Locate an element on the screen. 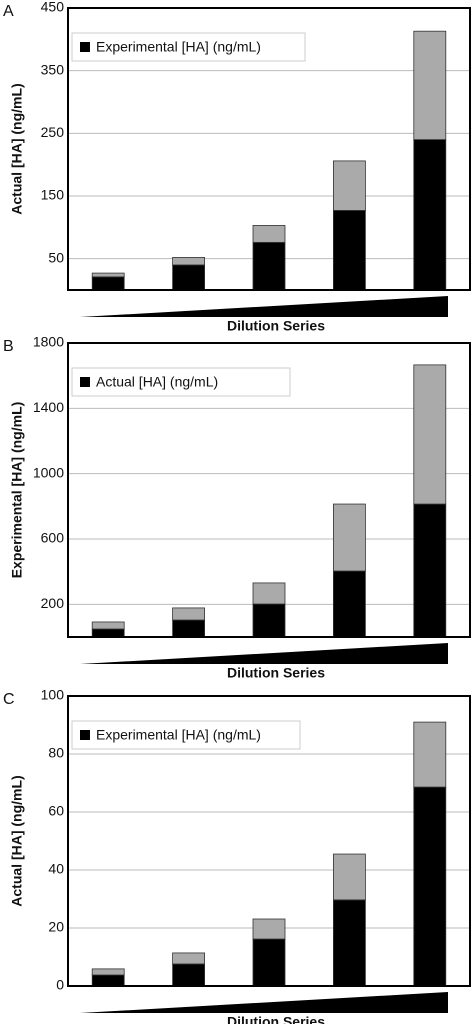 The width and height of the screenshot is (474, 1024). y-tick-label: 100 is located at coordinates (53, 695).